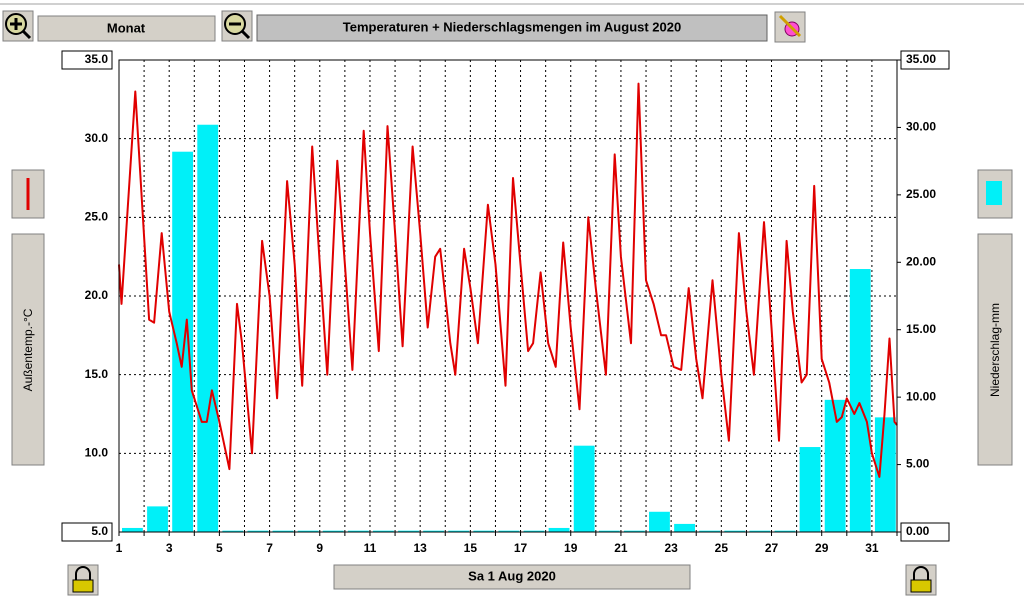 Image resolution: width=1024 pixels, height=600 pixels. What do you see at coordinates (921, 329) in the screenshot?
I see `y2-tick-label: 15.00` at bounding box center [921, 329].